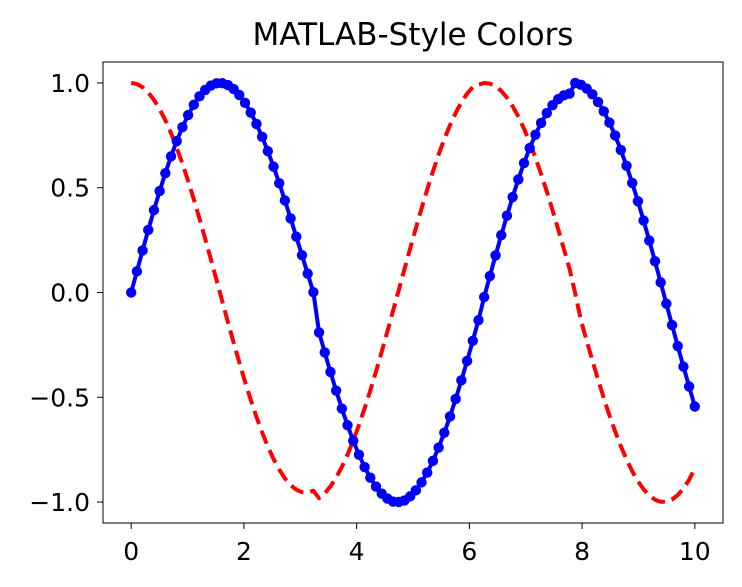 The image size is (742, 587). I want to click on chart-title: MATLAB-Style Colors, so click(413, 35).